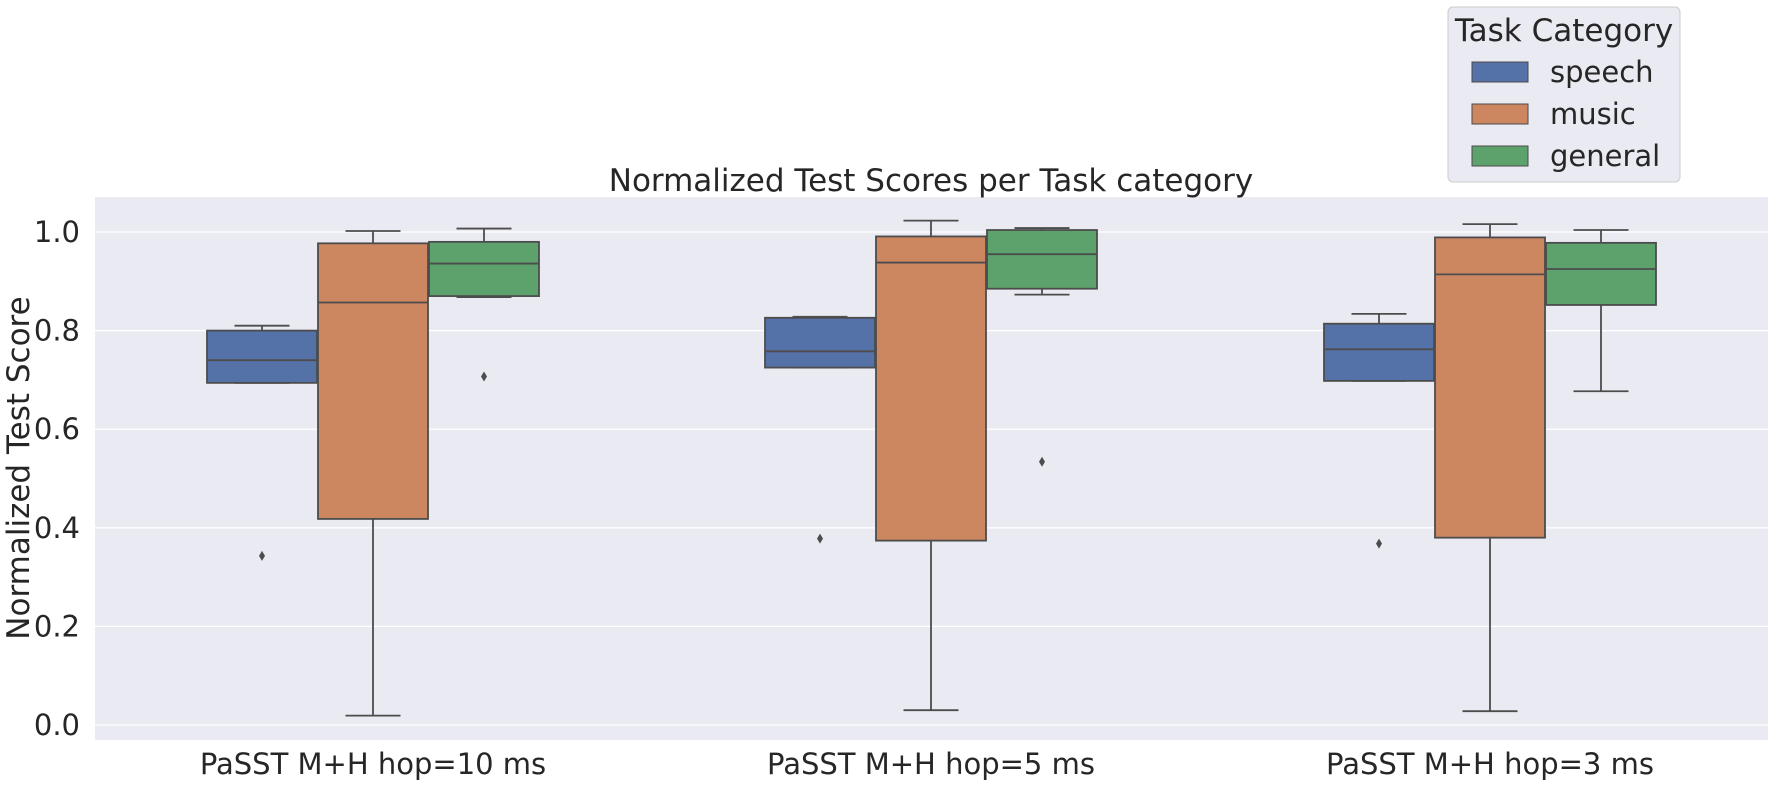  Describe the element at coordinates (1500, 156) in the screenshot. I see `legend-swatch-general` at that location.